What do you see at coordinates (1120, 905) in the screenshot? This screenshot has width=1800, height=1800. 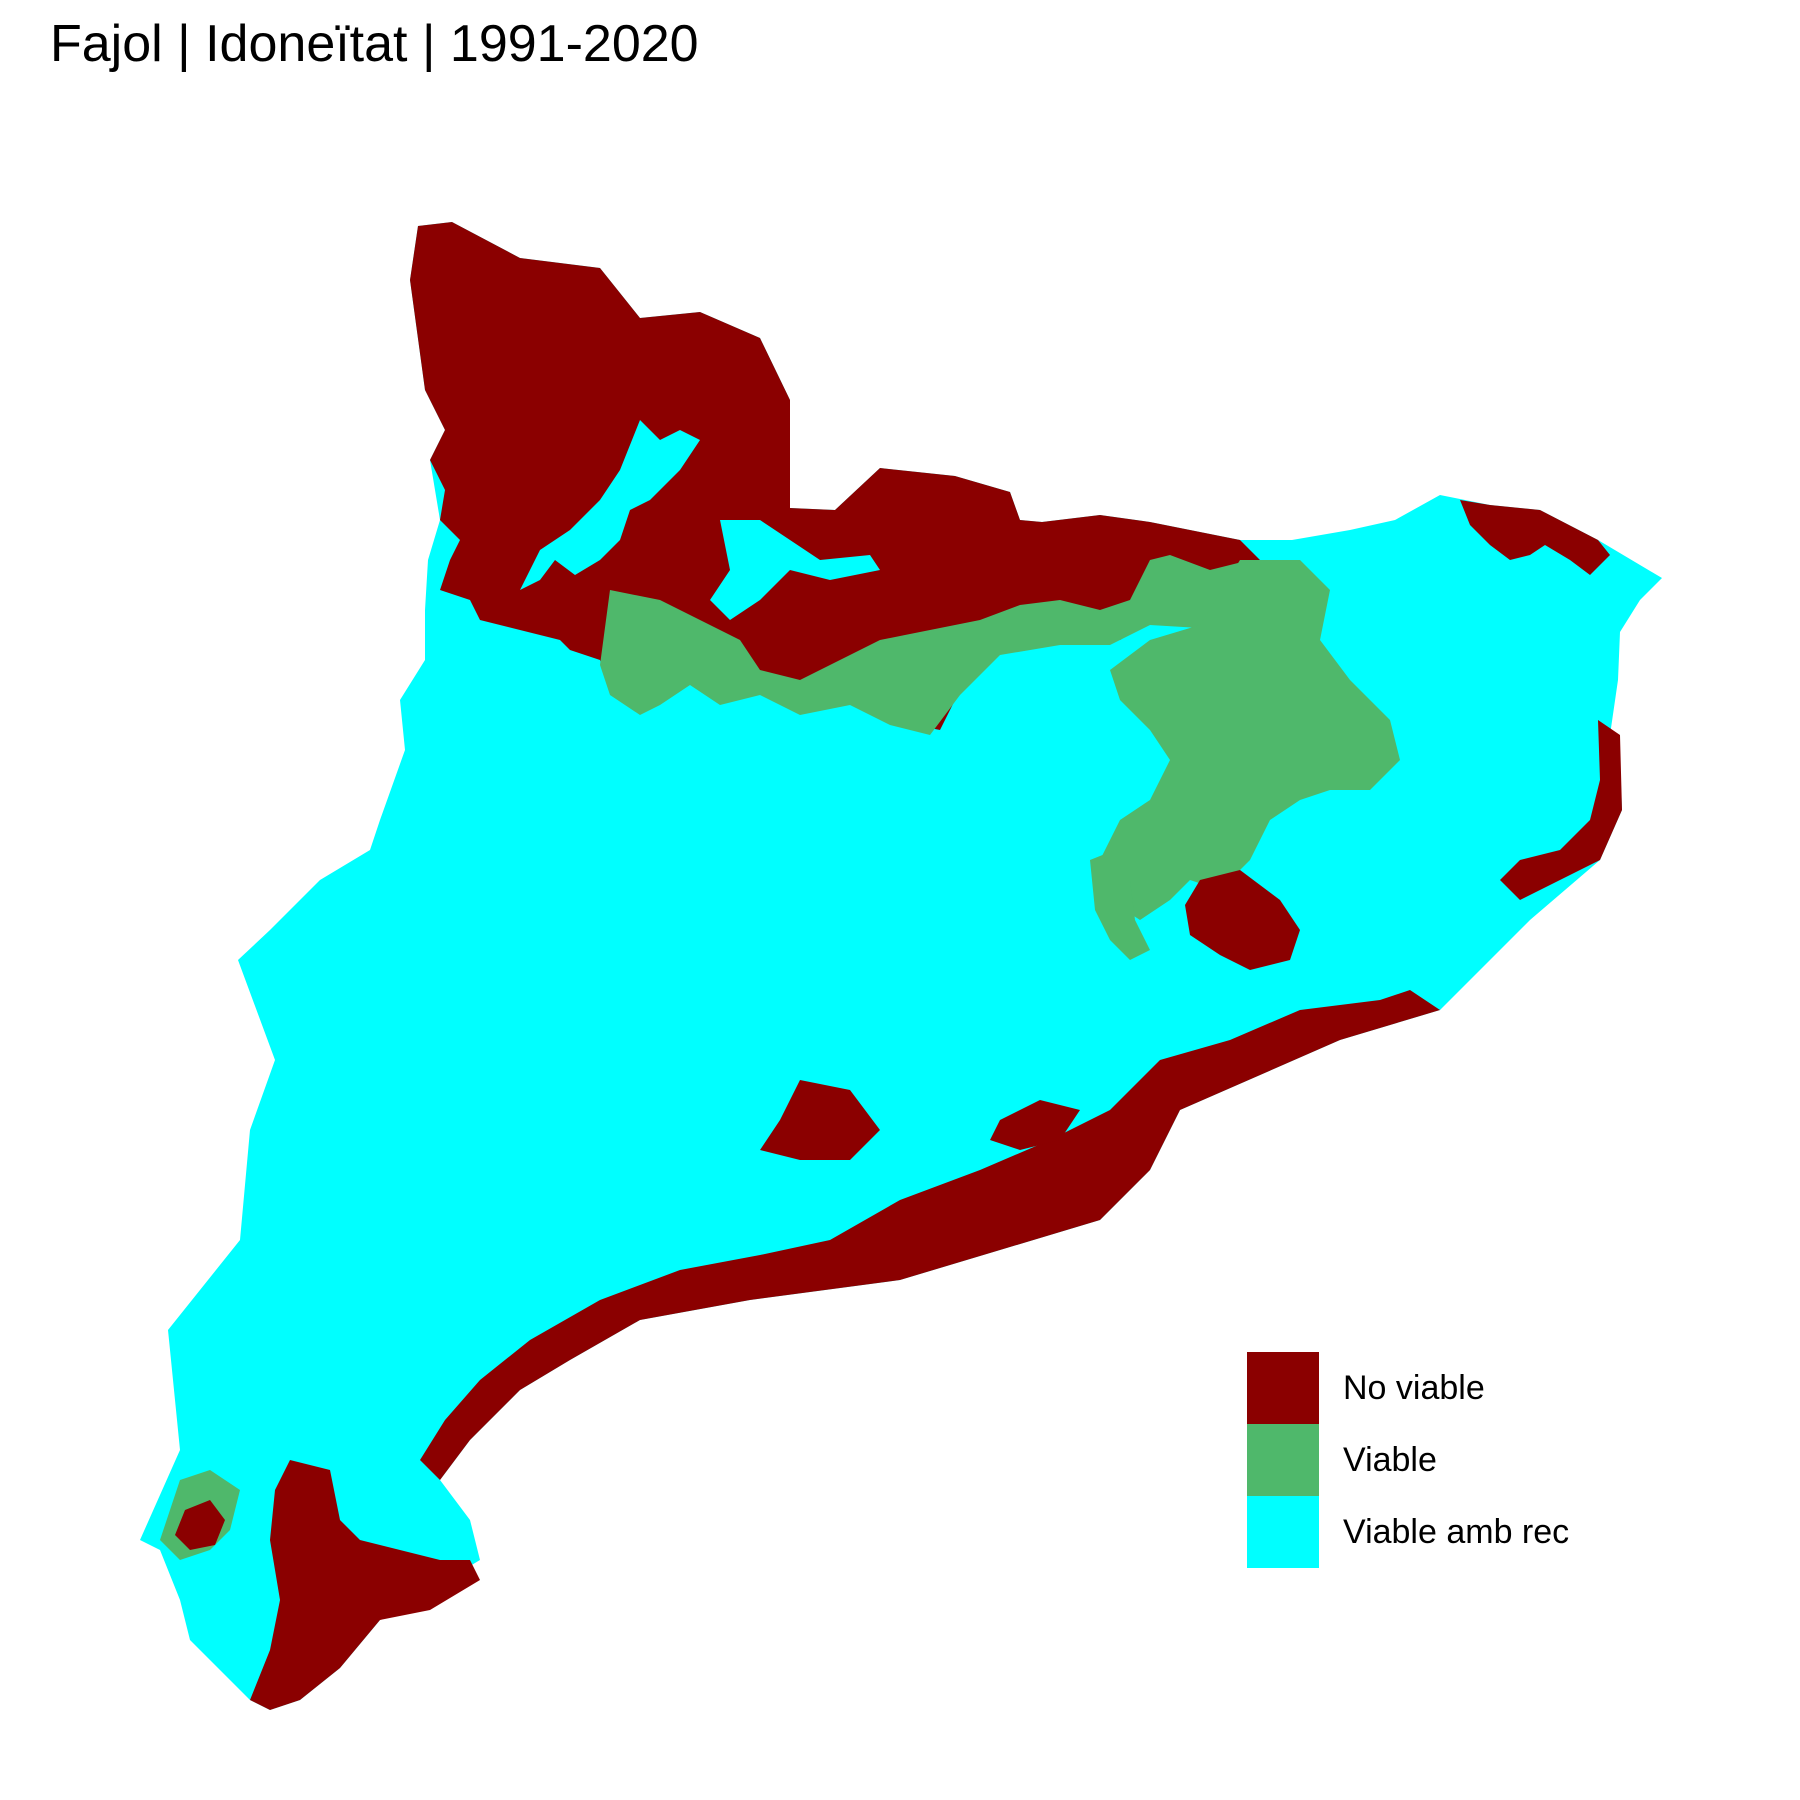 I see `region-viable-central` at bounding box center [1120, 905].